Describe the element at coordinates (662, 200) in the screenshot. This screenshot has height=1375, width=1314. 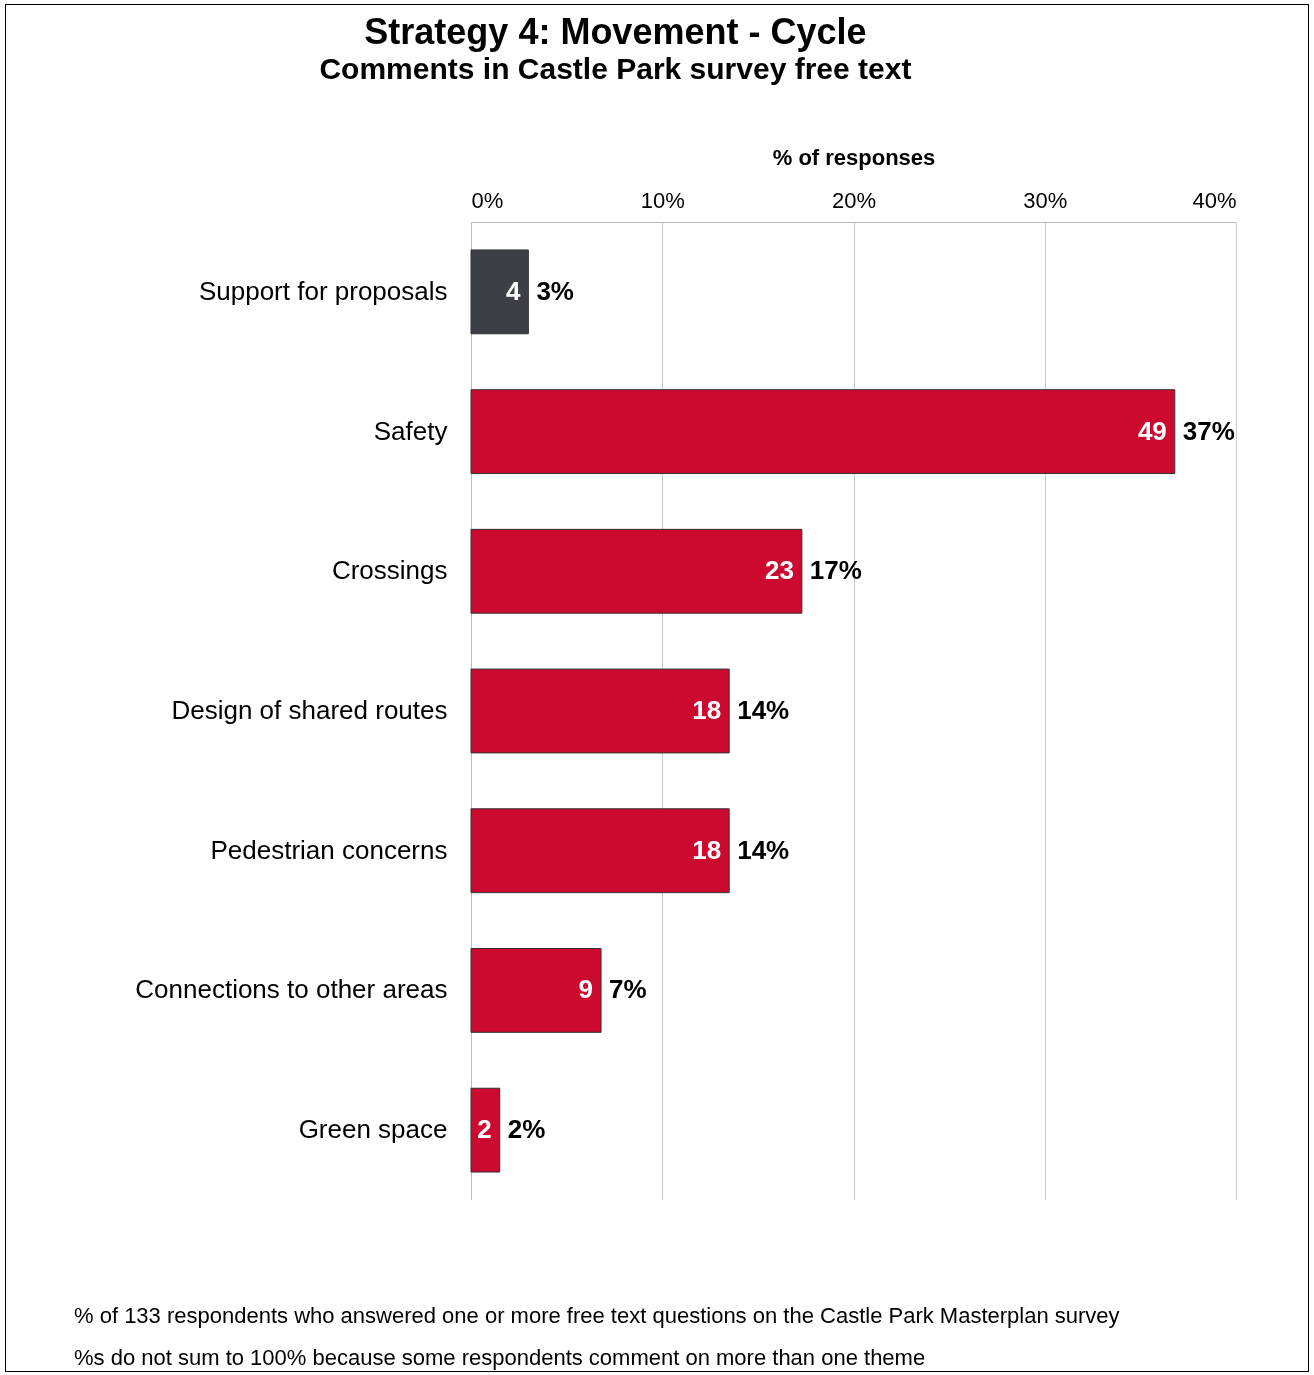
I see `x-tick-label: 10%` at that location.